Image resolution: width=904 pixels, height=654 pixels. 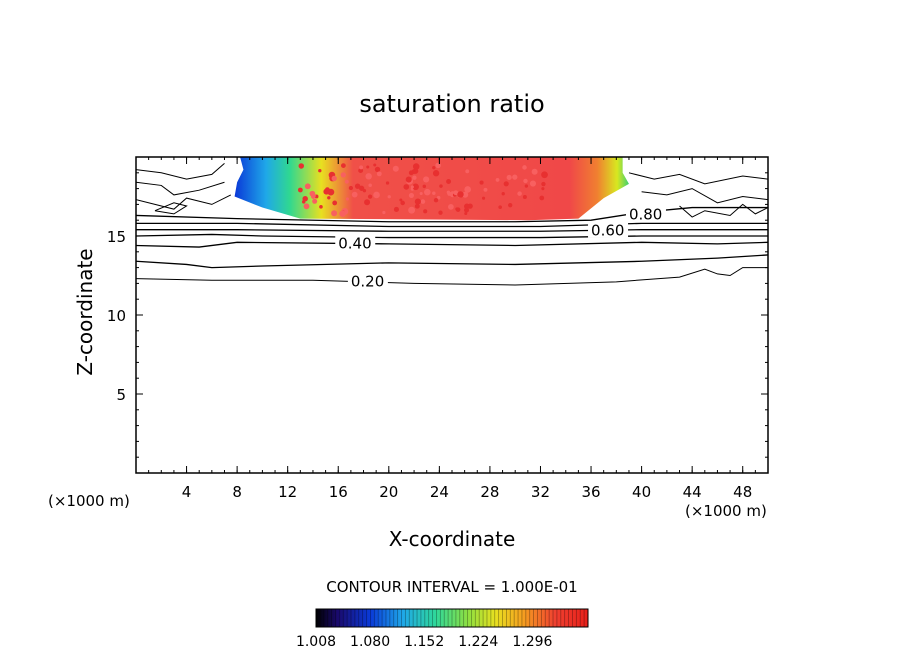 I want to click on x-tick-label: 32, so click(x=540, y=492).